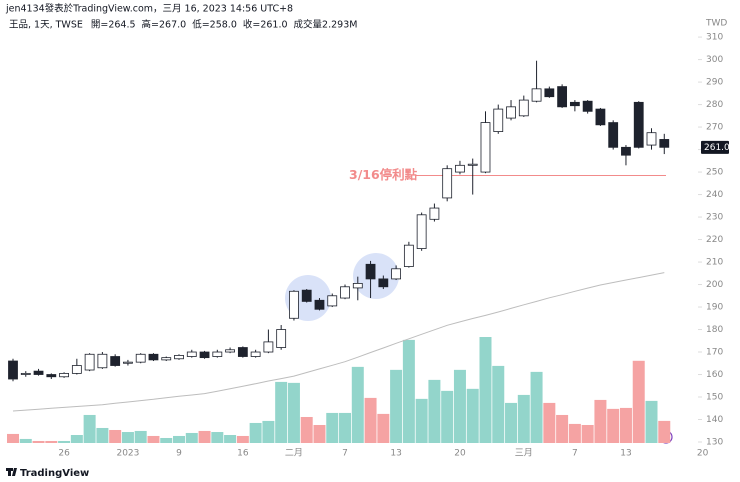  What do you see at coordinates (714, 240) in the screenshot?
I see `y-tick-label: 220` at bounding box center [714, 240].